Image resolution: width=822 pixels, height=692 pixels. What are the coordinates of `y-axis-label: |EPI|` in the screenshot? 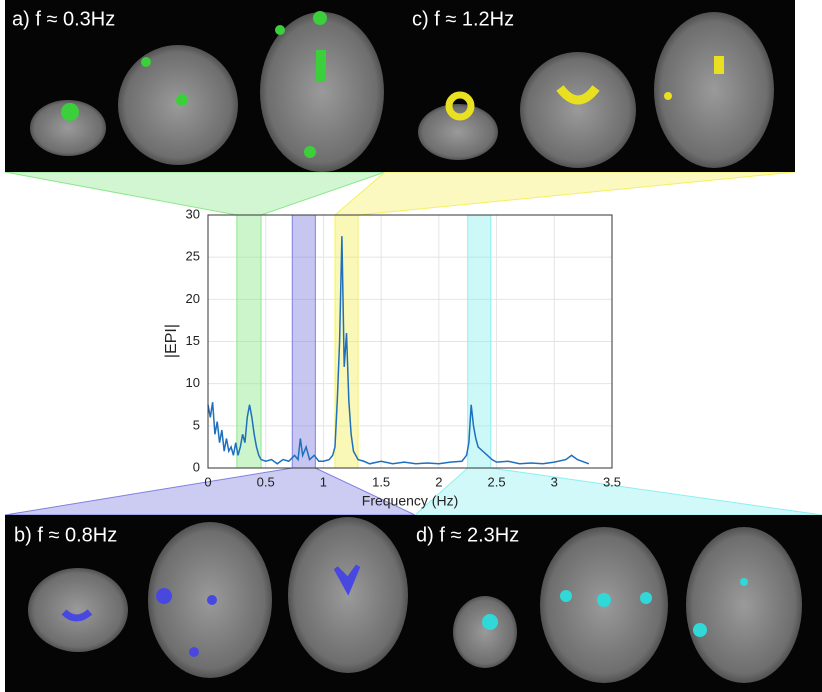 It's located at (171, 341).